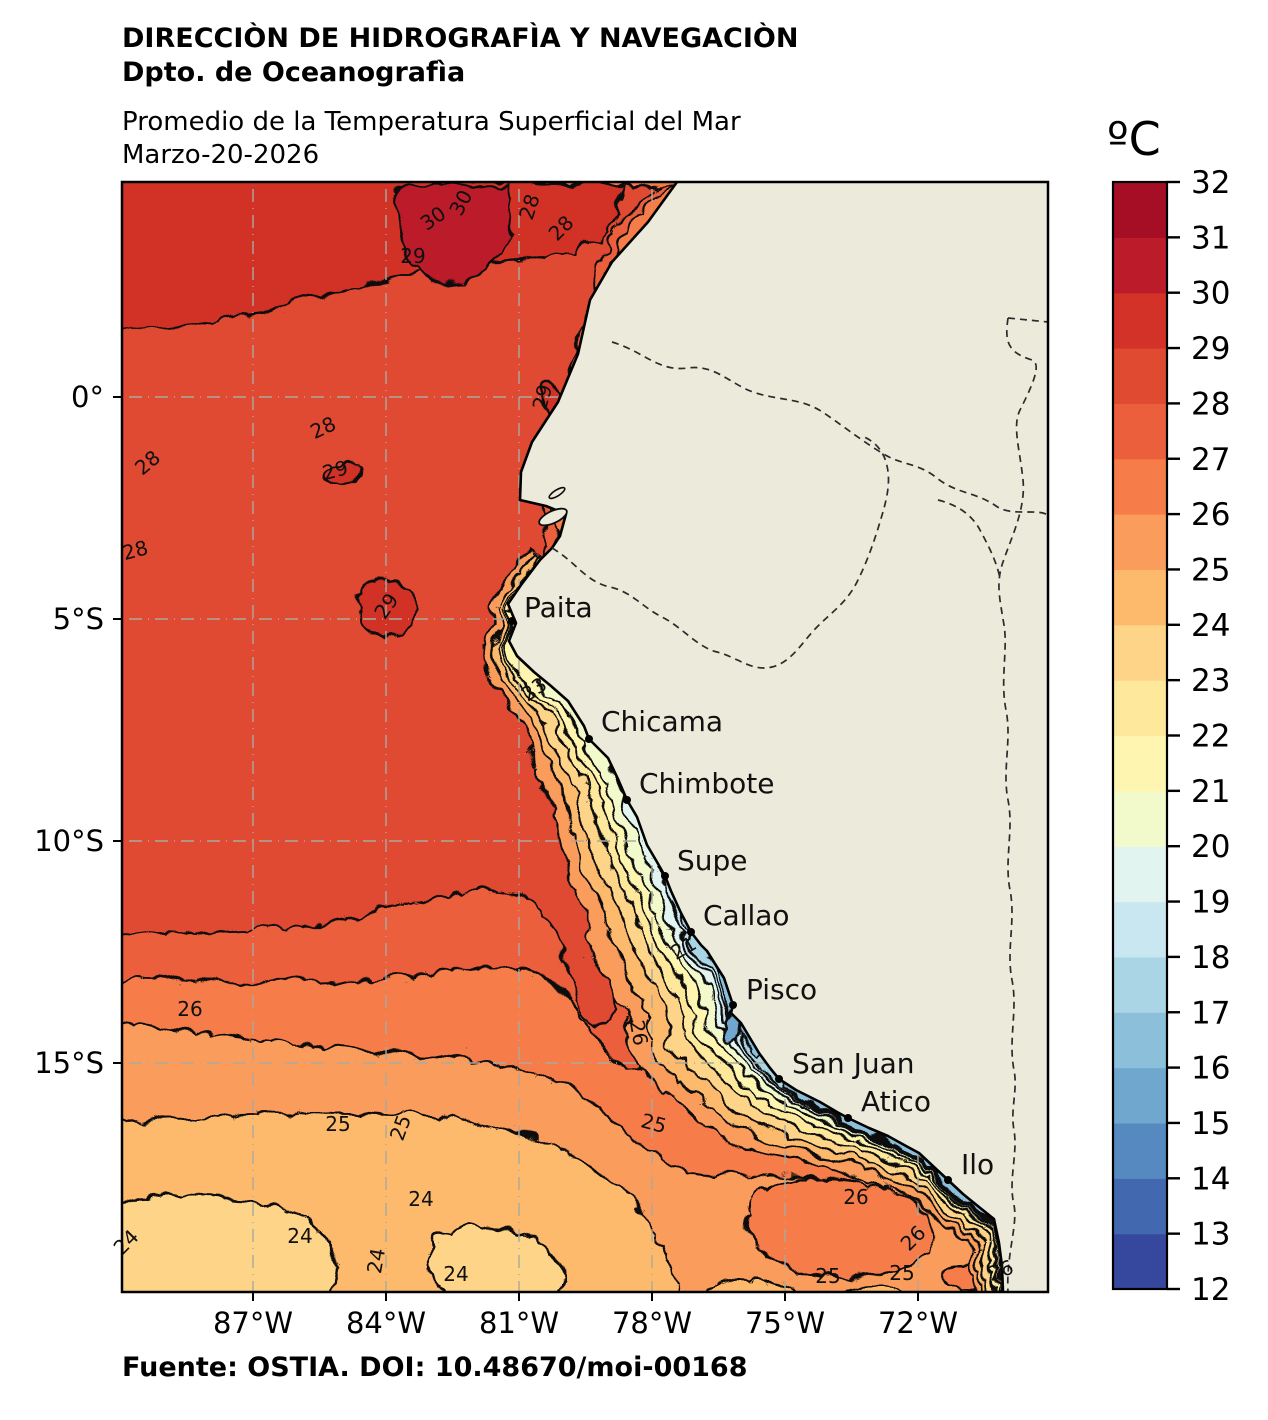 This screenshot has width=1268, height=1420. I want to click on city-label-ilo: Ilo, so click(977, 1164).